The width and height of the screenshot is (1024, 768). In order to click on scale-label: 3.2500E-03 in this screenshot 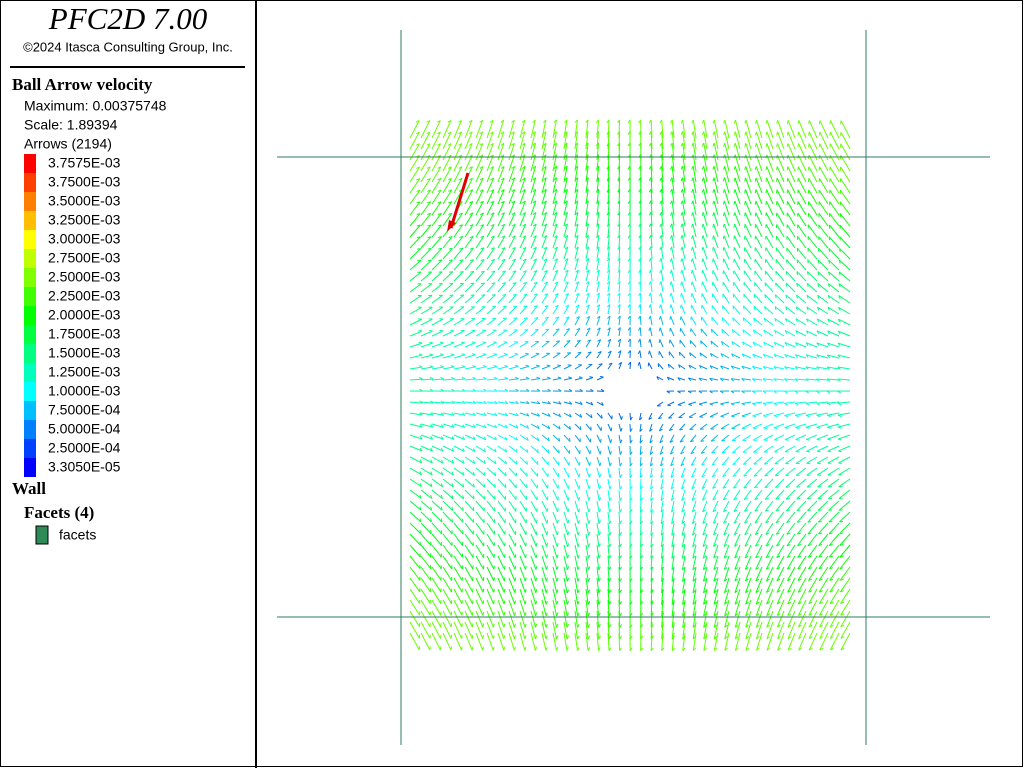, I will do `click(84, 220)`.